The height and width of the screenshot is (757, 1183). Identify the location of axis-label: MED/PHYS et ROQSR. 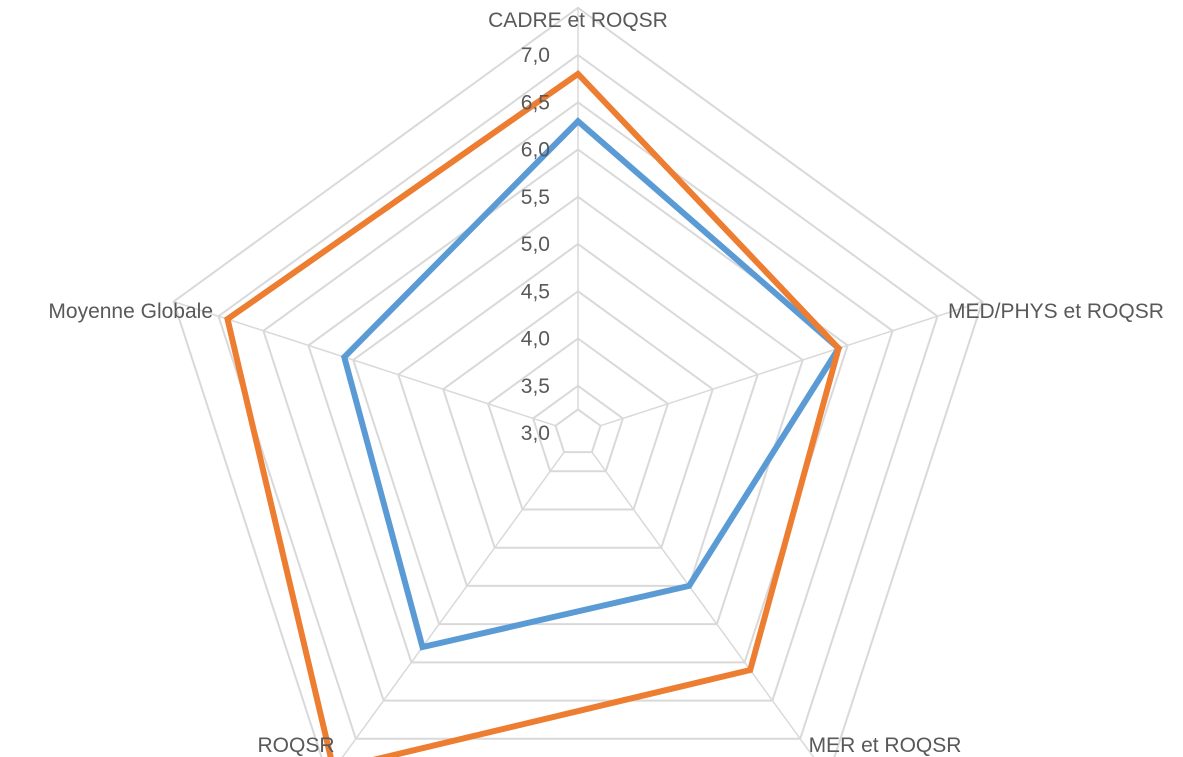
(1056, 311).